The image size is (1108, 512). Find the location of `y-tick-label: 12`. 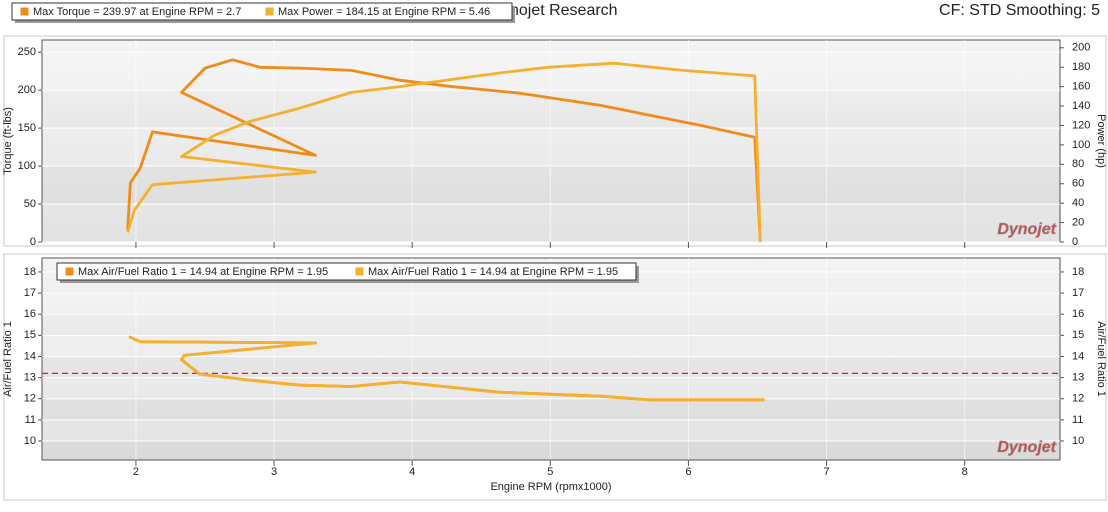

y-tick-label: 12 is located at coordinates (30, 399).